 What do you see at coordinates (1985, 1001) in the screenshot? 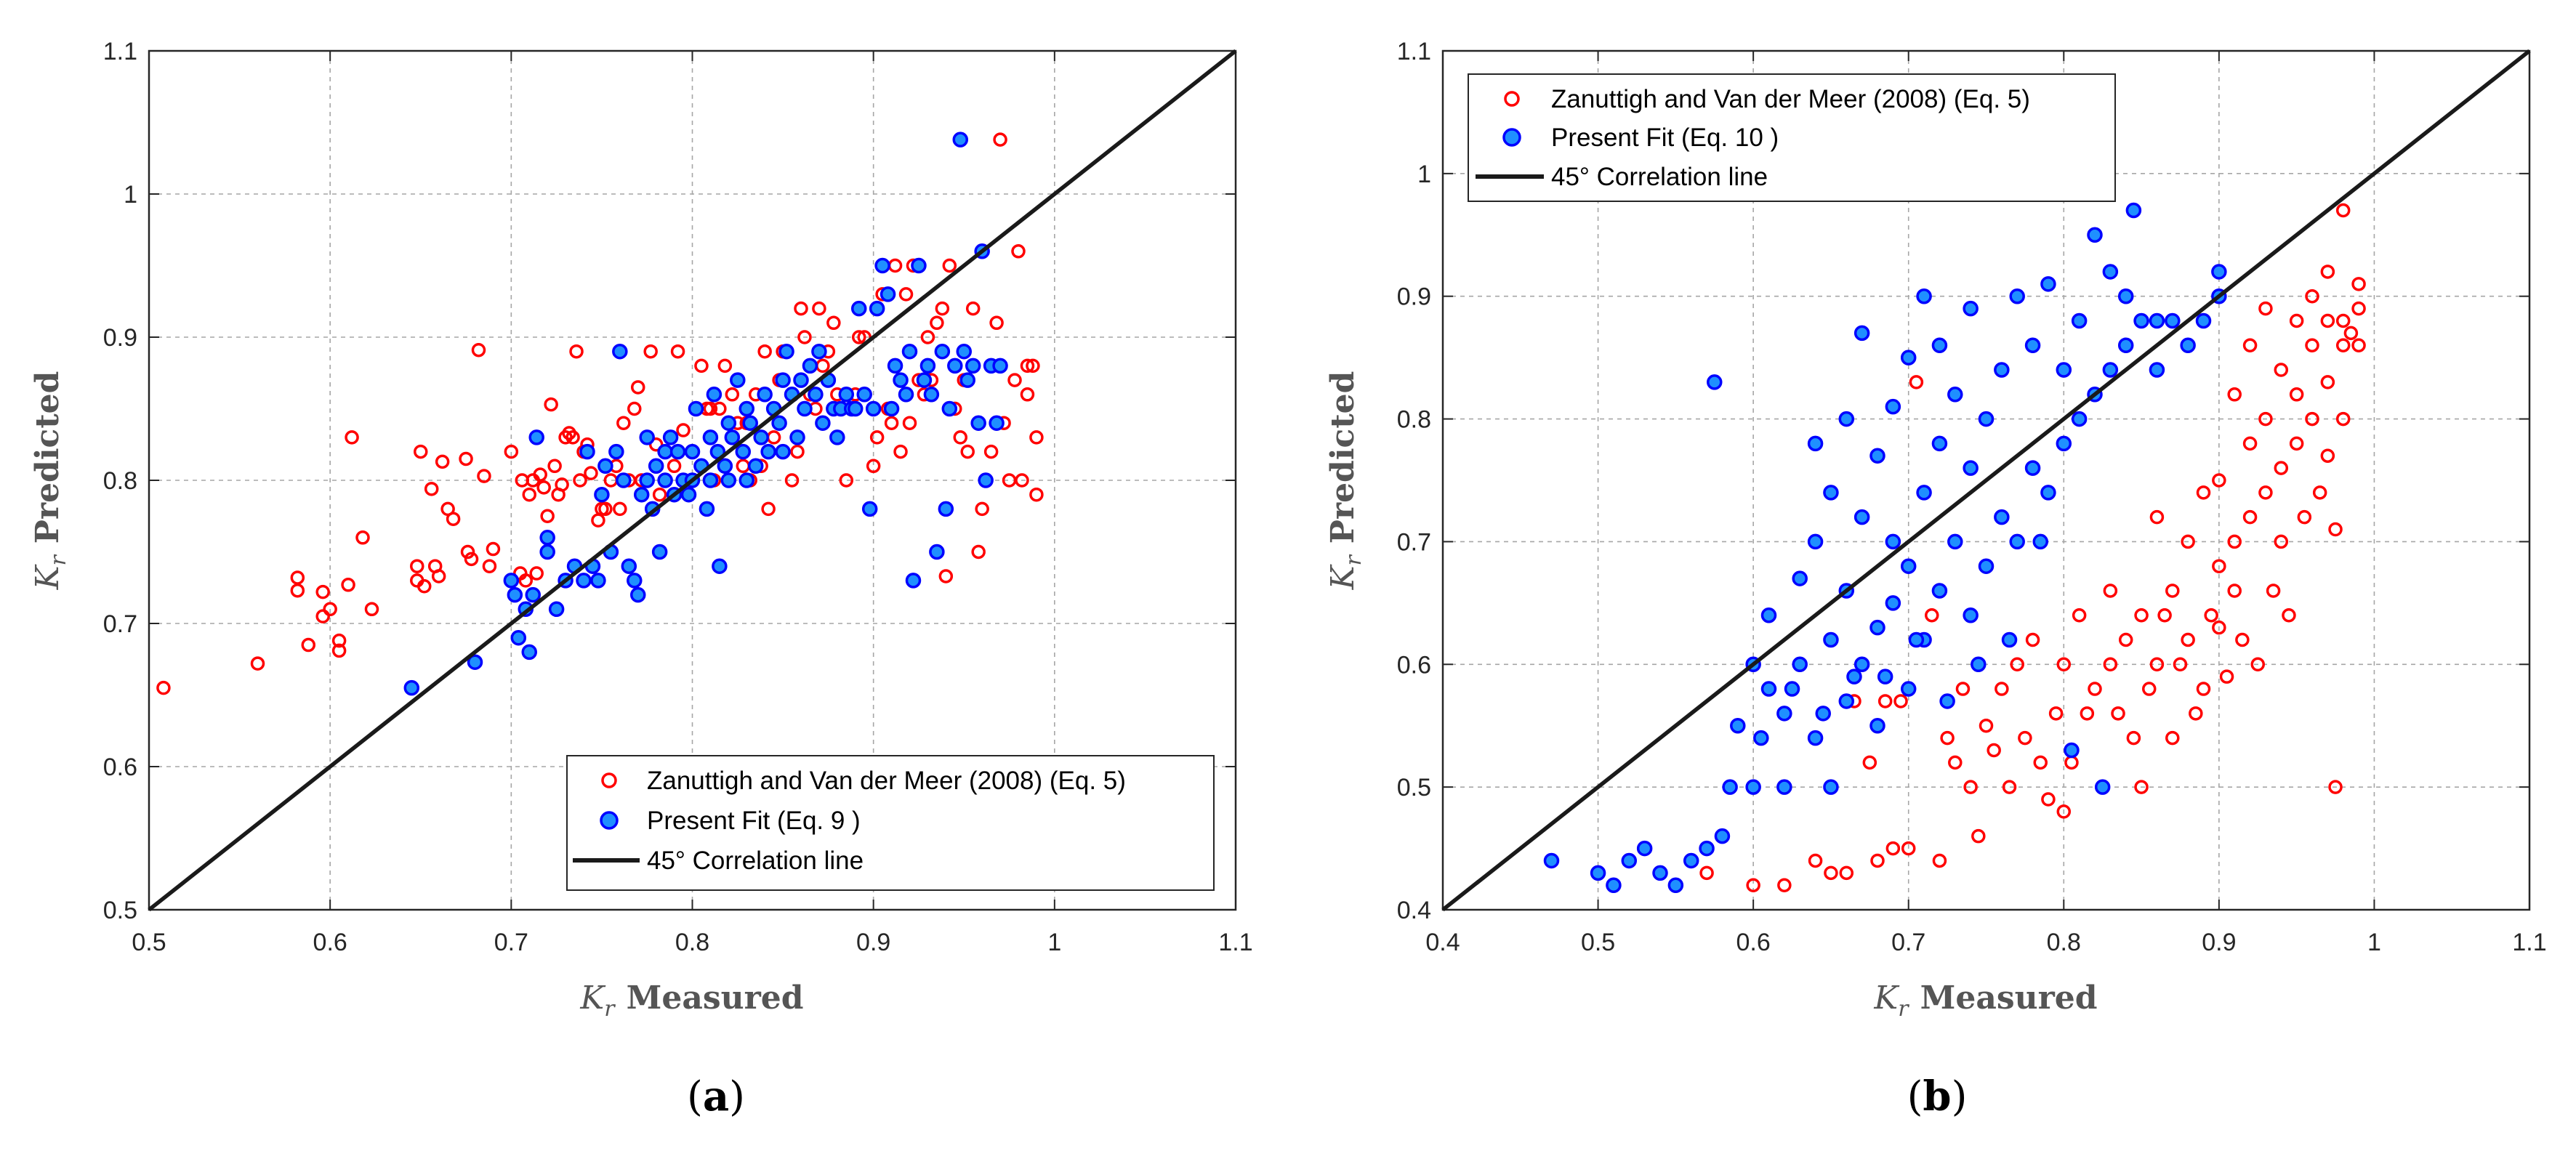
I see `x-axis-label-b: Kr Measured` at bounding box center [1985, 1001].